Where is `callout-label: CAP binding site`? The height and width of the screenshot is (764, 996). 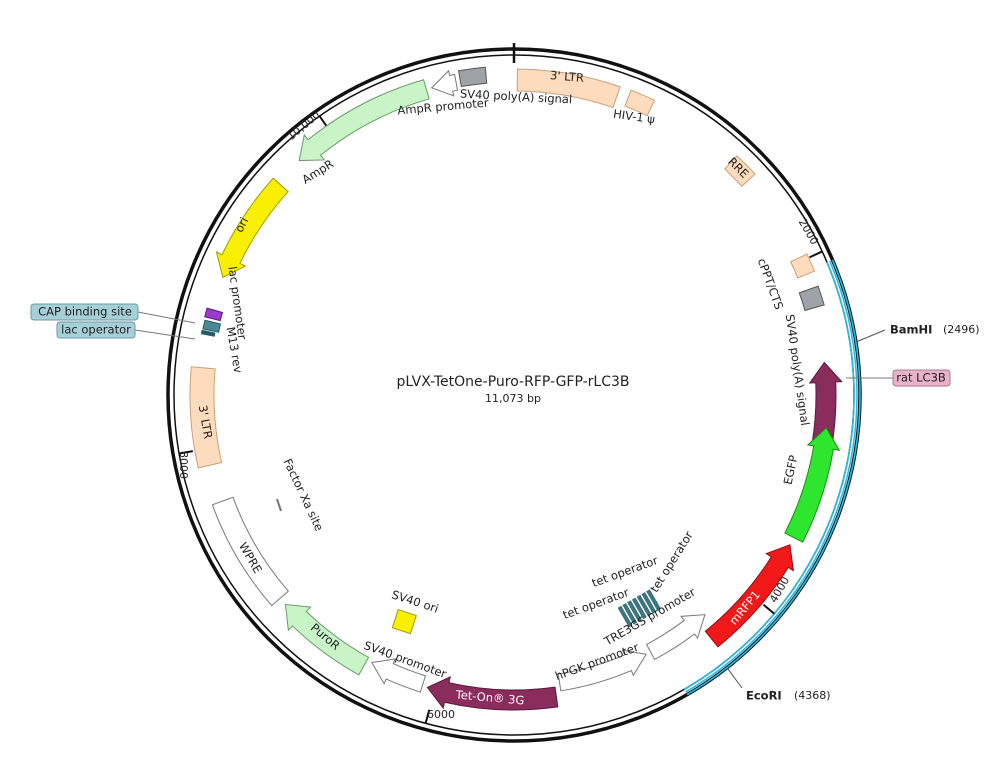
callout-label: CAP binding site is located at coordinates (85, 312).